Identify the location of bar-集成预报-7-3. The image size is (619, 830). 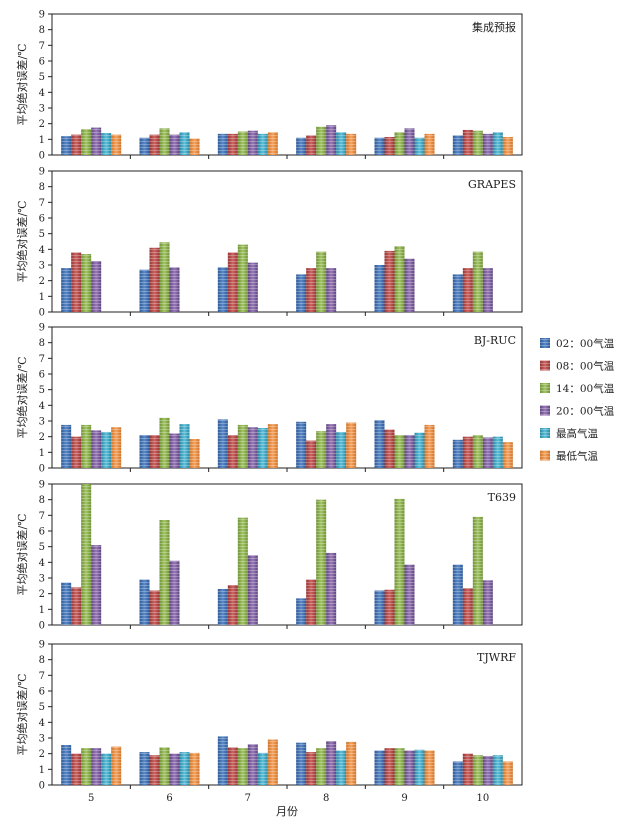
(242, 143).